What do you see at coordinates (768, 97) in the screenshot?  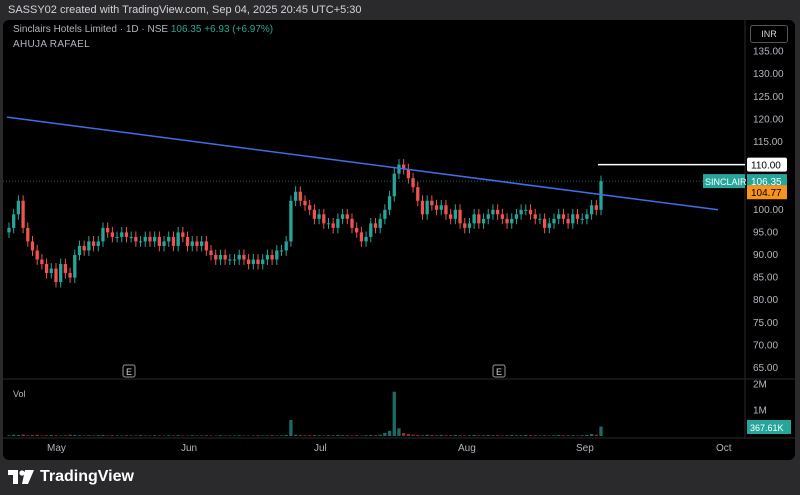 I see `price-tick-label: 125.00` at bounding box center [768, 97].